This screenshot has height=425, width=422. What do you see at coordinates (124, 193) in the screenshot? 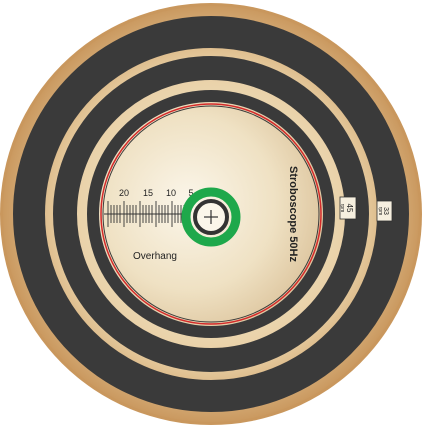
I see `scale-number-20: 20` at bounding box center [124, 193].